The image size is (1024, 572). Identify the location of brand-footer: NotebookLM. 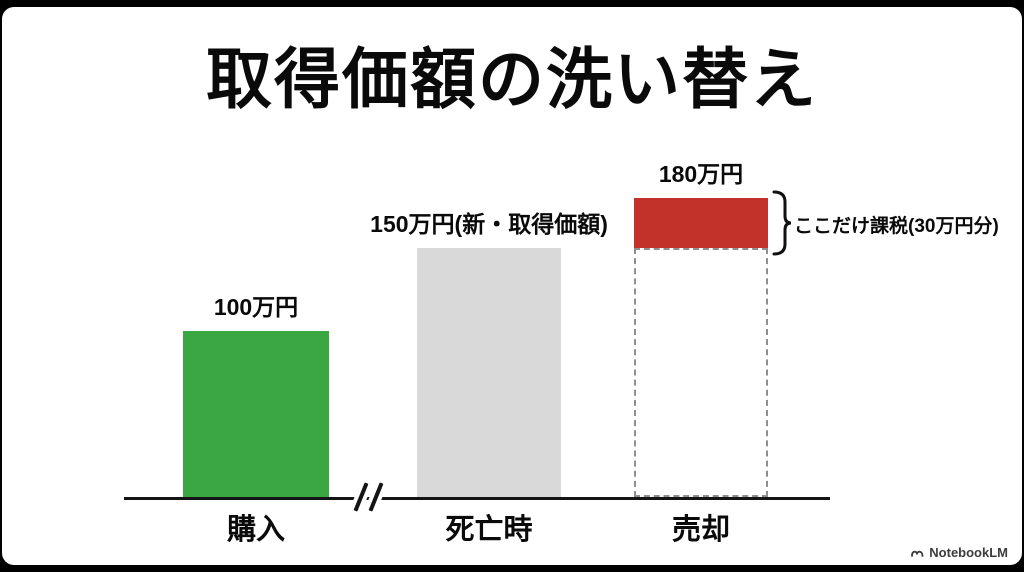
(959, 552).